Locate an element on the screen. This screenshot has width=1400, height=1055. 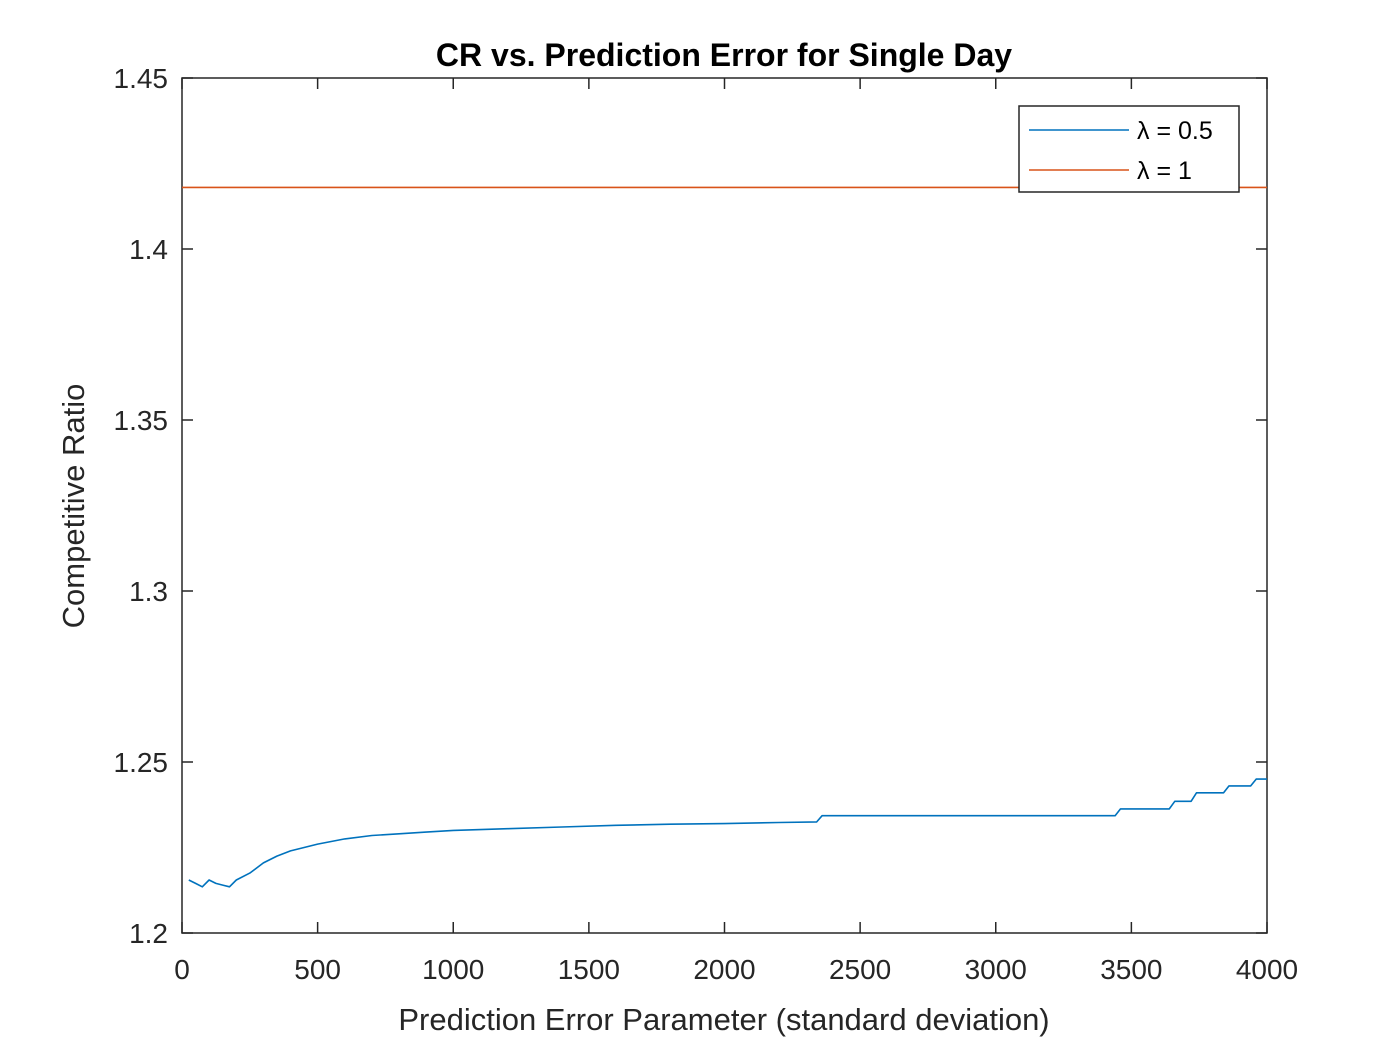
y-tick-label: 1.3 is located at coordinates (148, 591).